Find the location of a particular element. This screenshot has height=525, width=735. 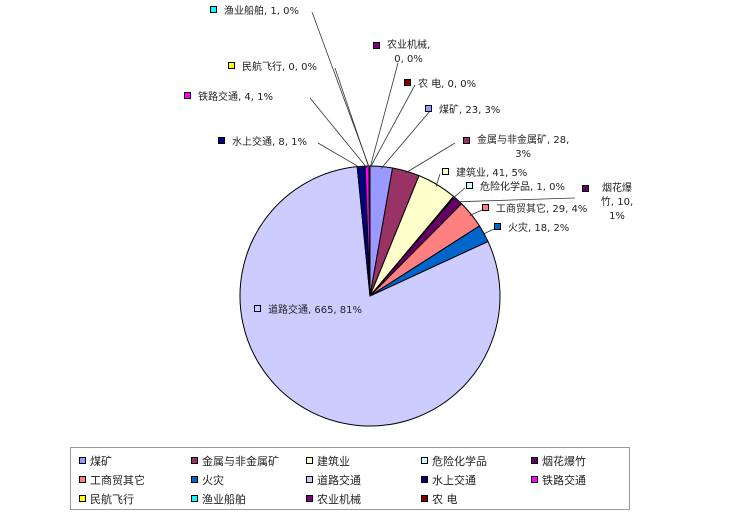

data-label: 农 电, 0, 0% is located at coordinates (440, 85).